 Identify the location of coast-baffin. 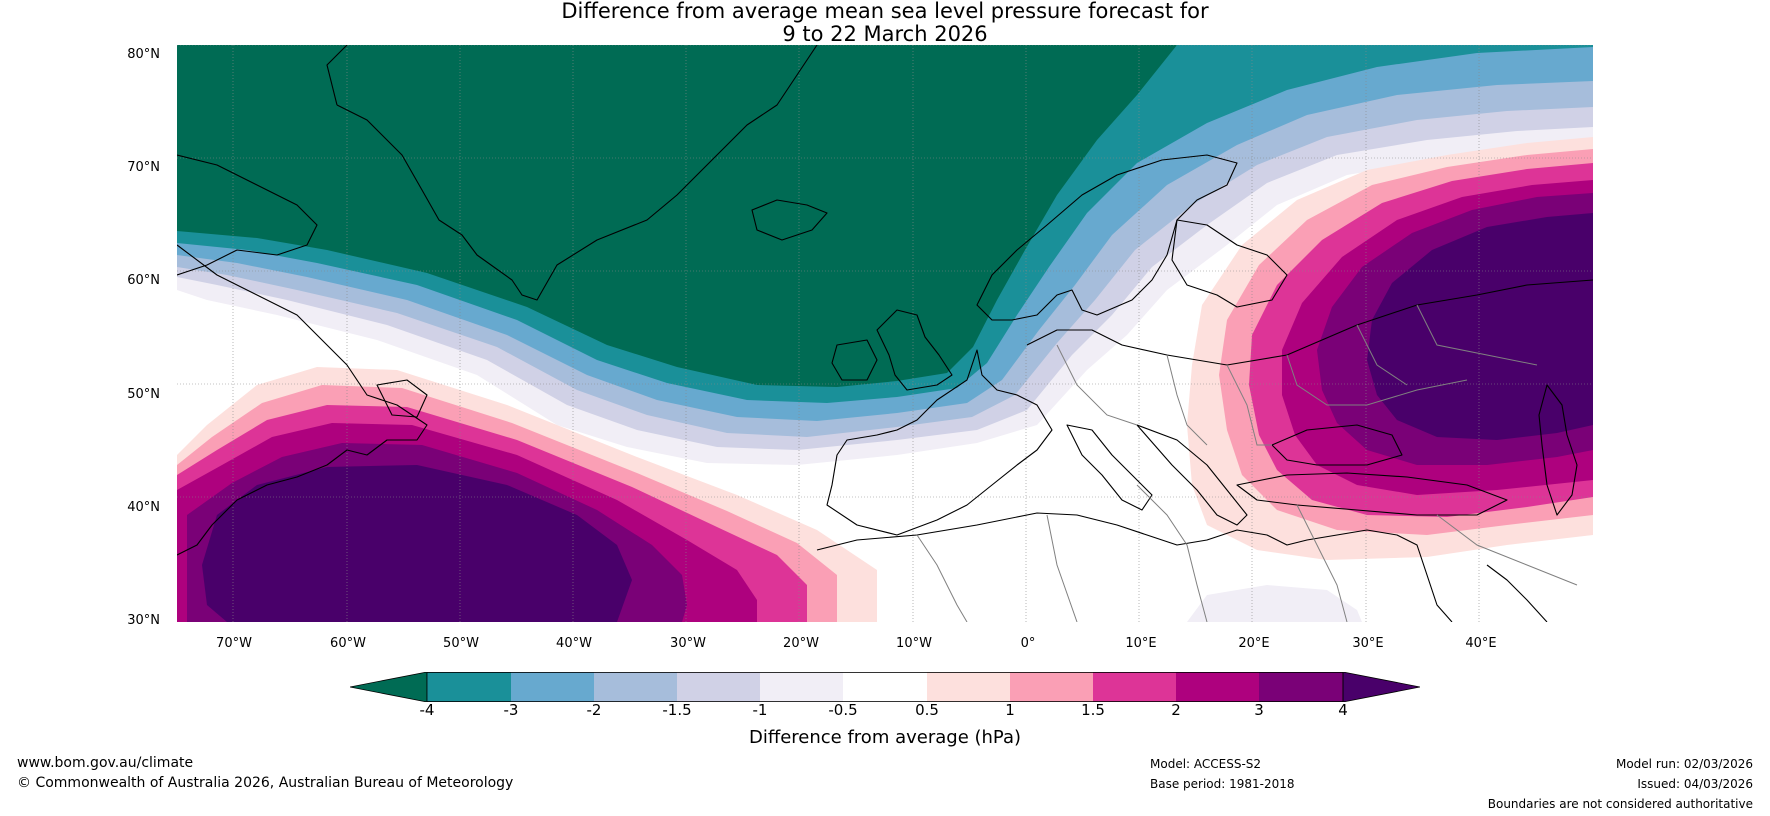
(247, 215).